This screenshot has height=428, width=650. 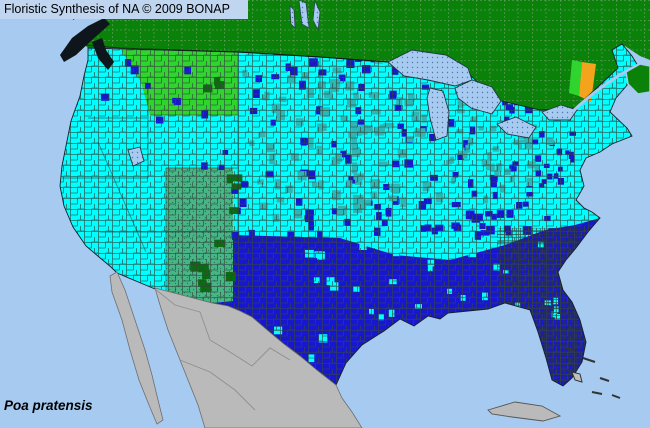 I want to click on region-maritimes, so click(x=637, y=79).